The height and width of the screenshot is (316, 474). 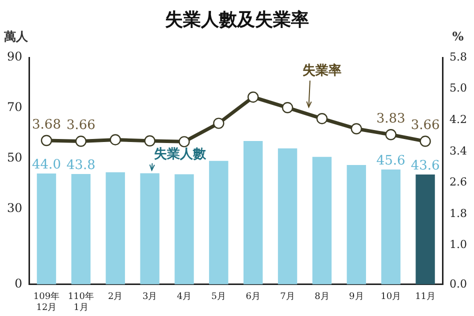 I want to click on y-axis-title: 萬人, so click(x=16, y=37).